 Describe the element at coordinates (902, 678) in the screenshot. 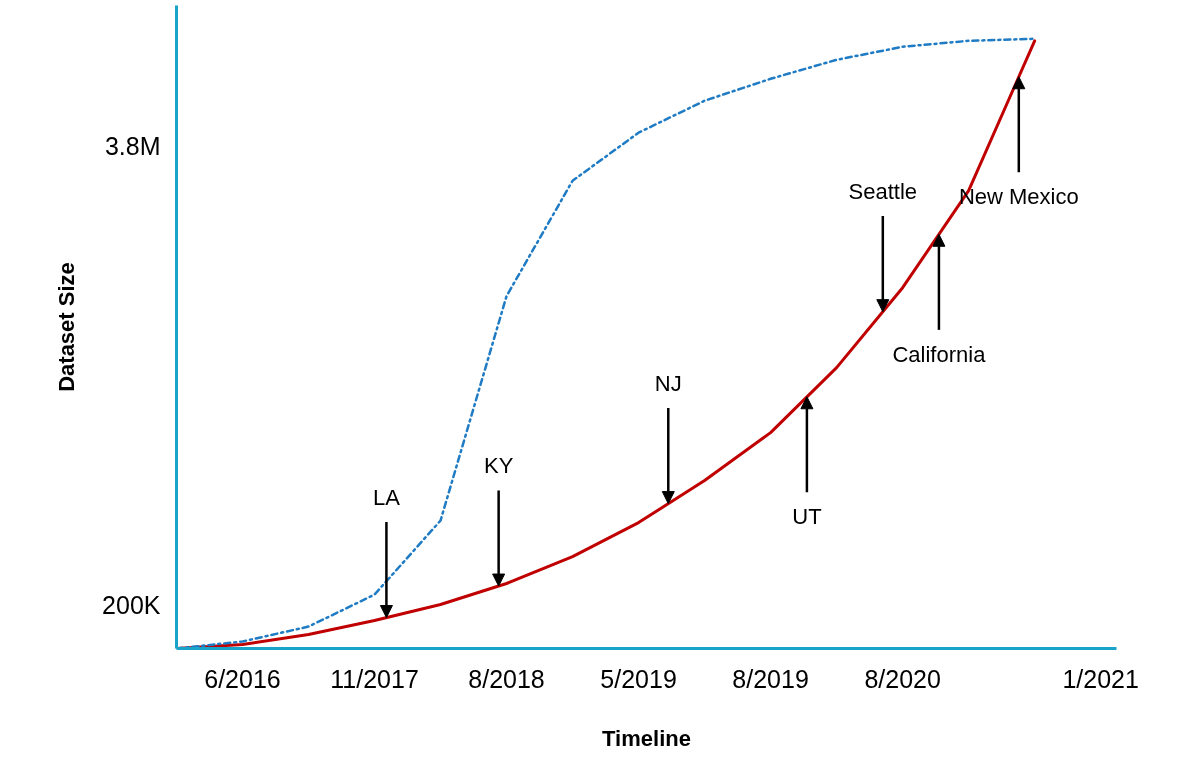

I see `x-tick-label: 8/2020` at that location.